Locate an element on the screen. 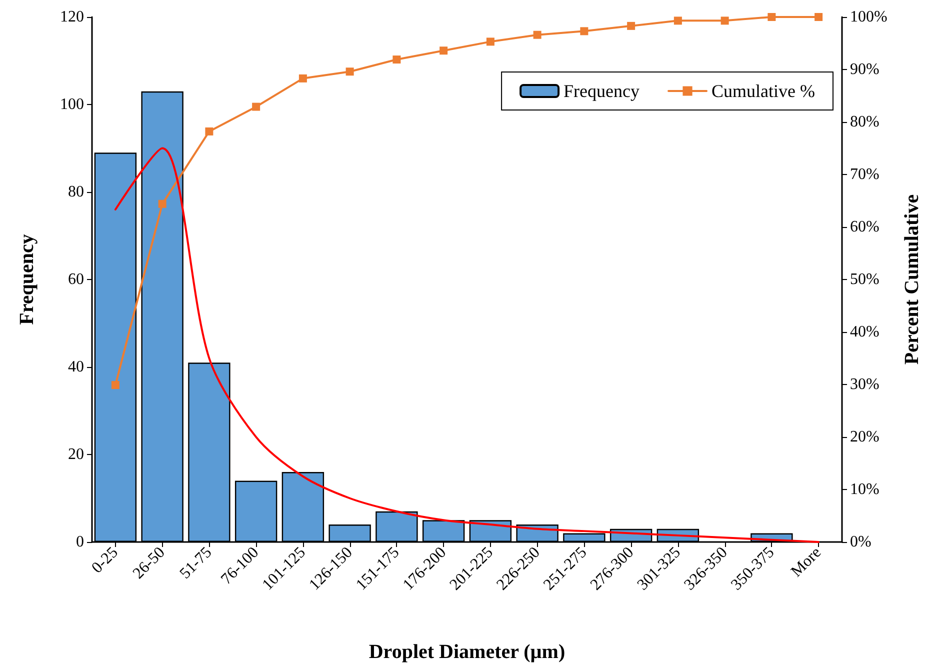 The width and height of the screenshot is (945, 668). y-tick-label: 20 is located at coordinates (76, 454).